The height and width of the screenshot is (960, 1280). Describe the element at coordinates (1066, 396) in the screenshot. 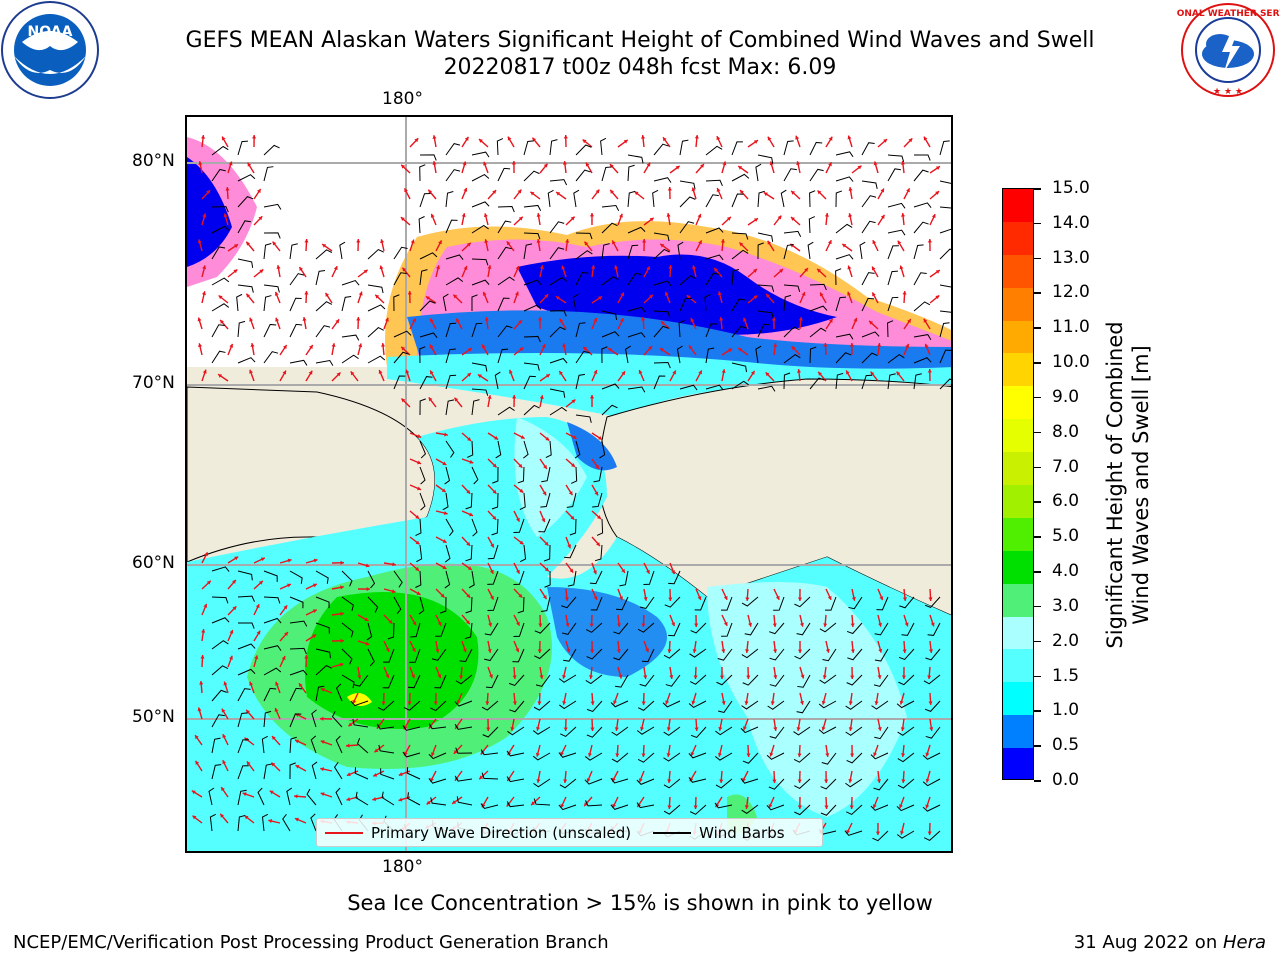

I see `colorbar-tick-label: 9.0` at that location.